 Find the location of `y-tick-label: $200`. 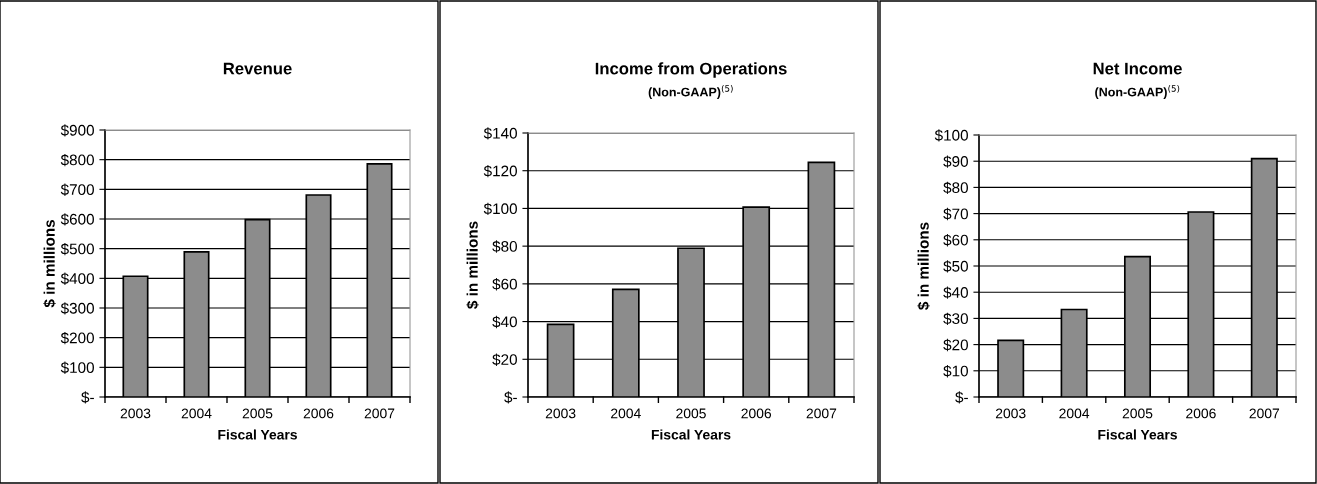

y-tick-label: $200 is located at coordinates (77, 338).